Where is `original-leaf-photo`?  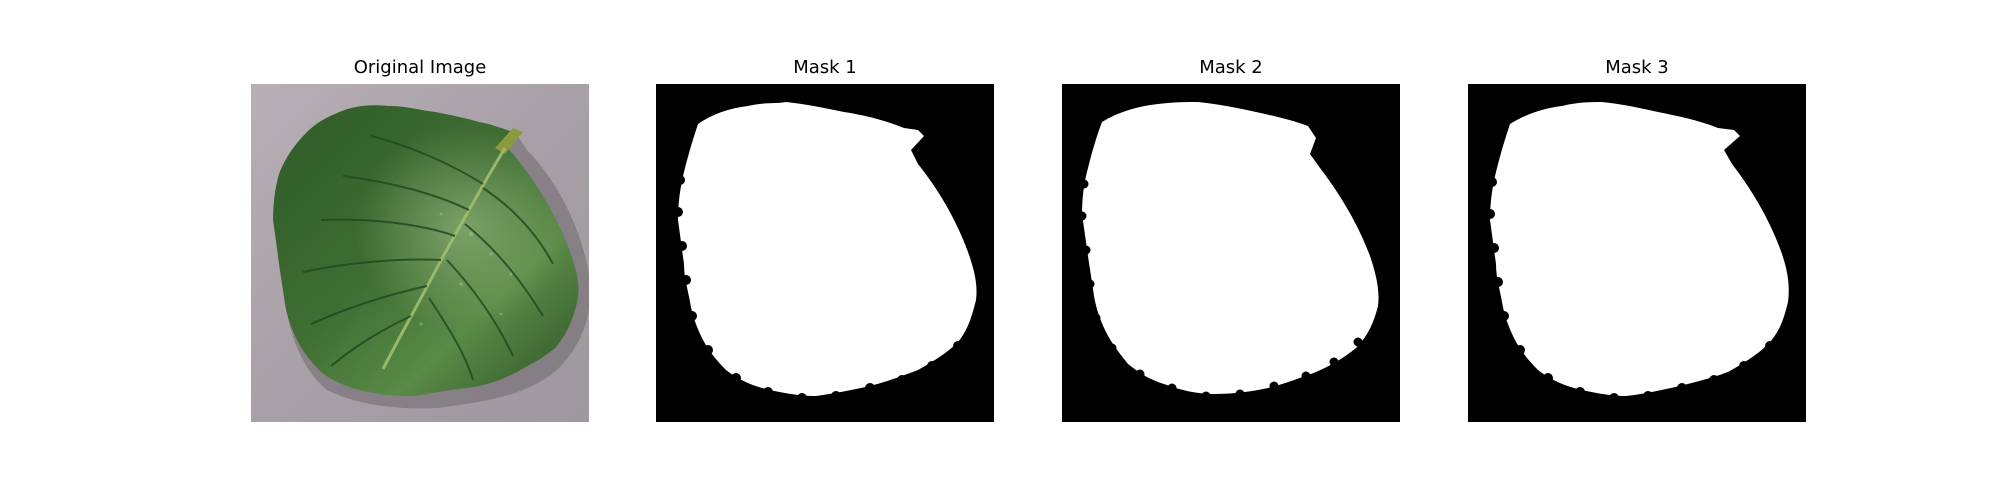 original-leaf-photo is located at coordinates (420, 253).